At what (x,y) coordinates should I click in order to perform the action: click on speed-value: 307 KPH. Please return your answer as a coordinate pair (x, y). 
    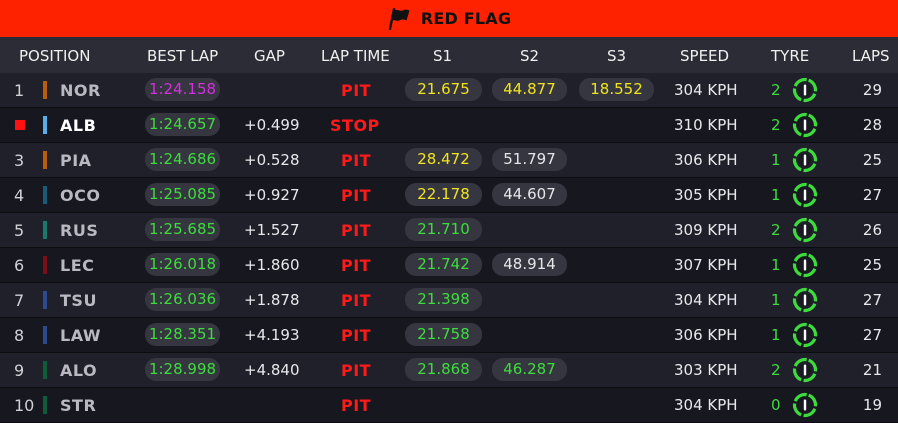
    Looking at the image, I should click on (706, 265).